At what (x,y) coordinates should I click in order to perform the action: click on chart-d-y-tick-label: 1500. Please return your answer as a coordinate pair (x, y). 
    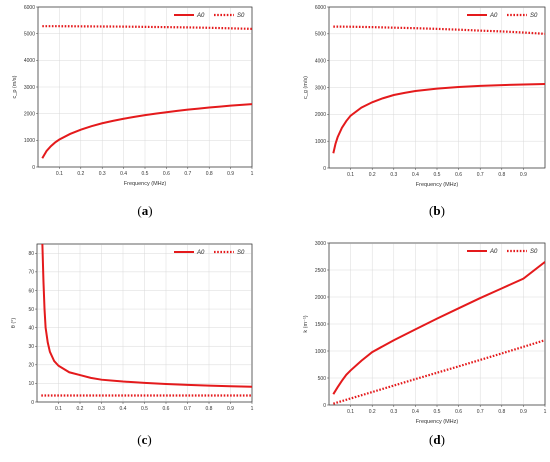
    Looking at the image, I should click on (320, 325).